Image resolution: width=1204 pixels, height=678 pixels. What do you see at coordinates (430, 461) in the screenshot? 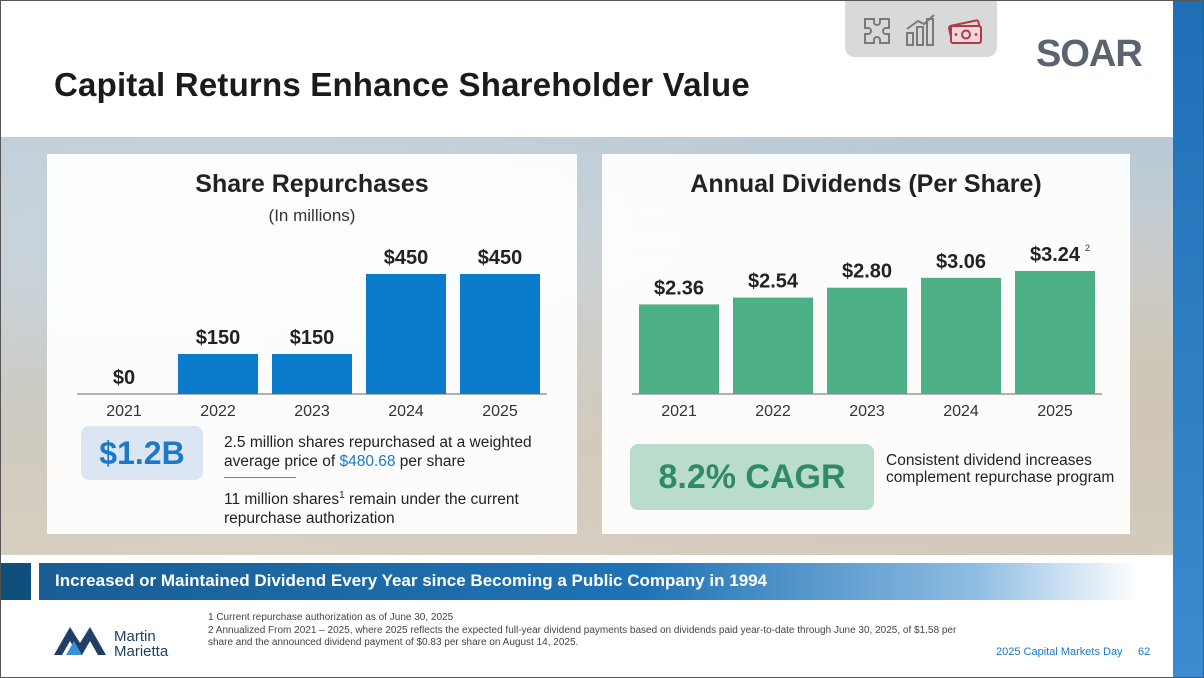
I see `repurchase-note-1-suffix: per share` at bounding box center [430, 461].